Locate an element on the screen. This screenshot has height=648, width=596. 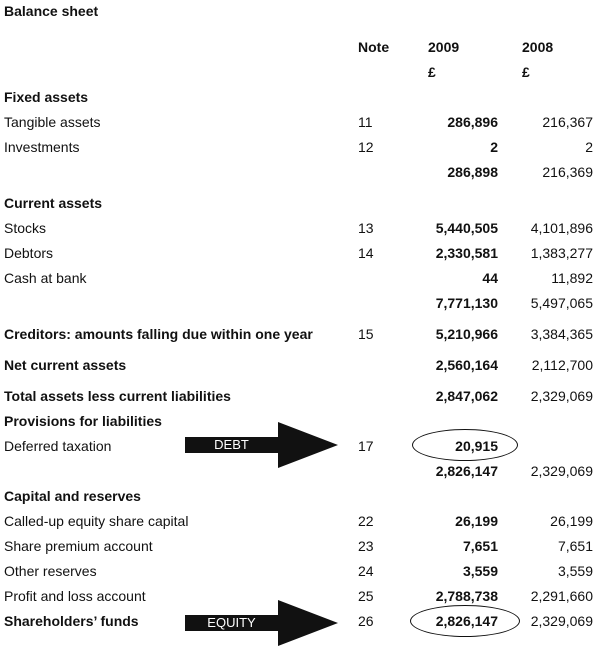
row-value-2009: 2,847,062 is located at coordinates (466, 396).